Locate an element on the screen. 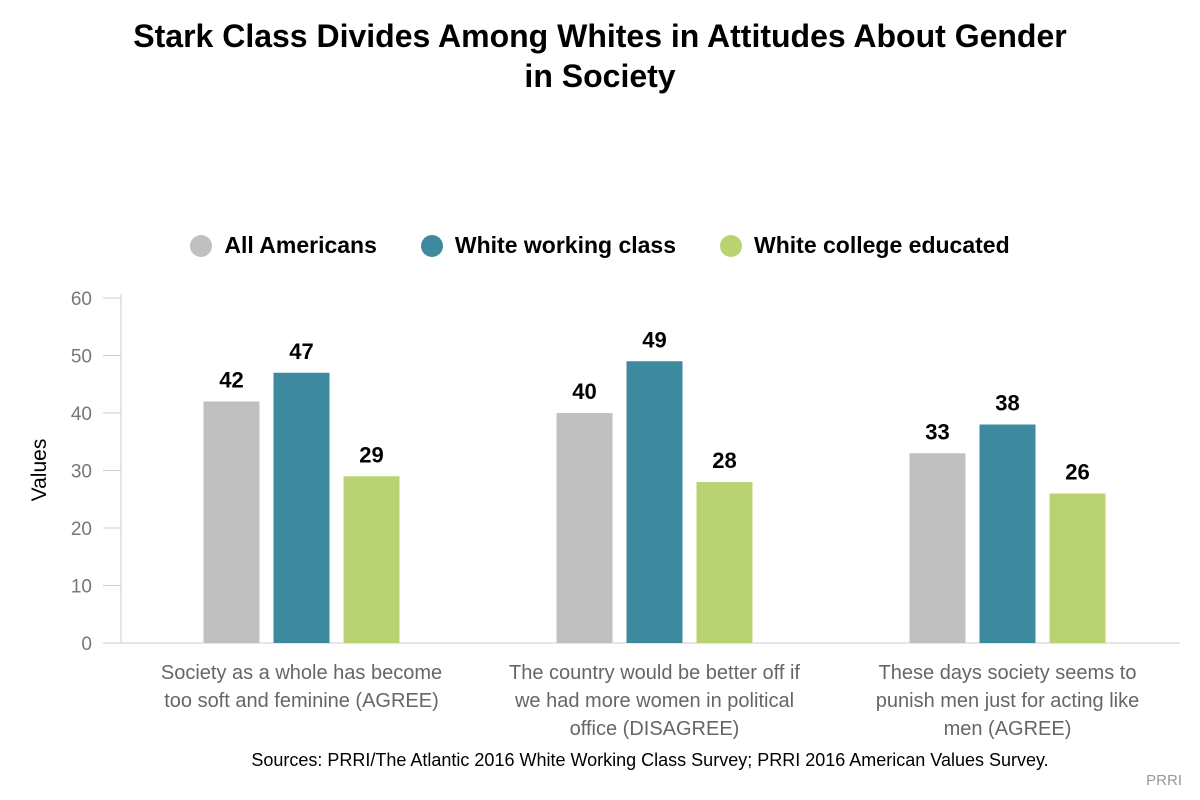  legend-item-all-americans: All Americans is located at coordinates (283, 245).